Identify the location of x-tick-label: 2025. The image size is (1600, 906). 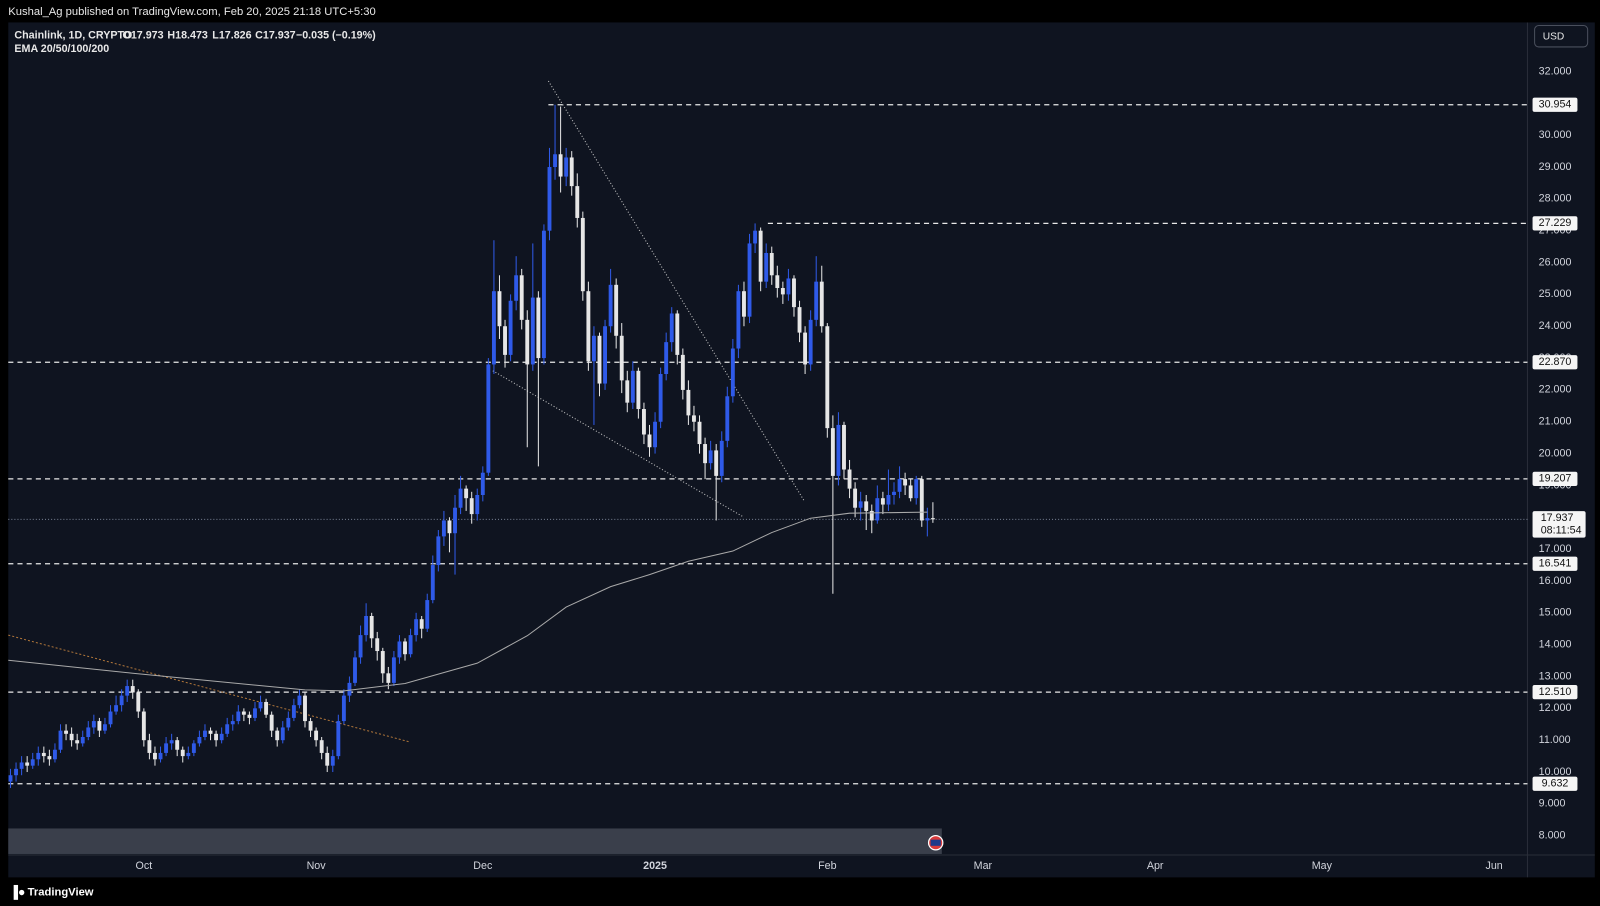
(655, 866).